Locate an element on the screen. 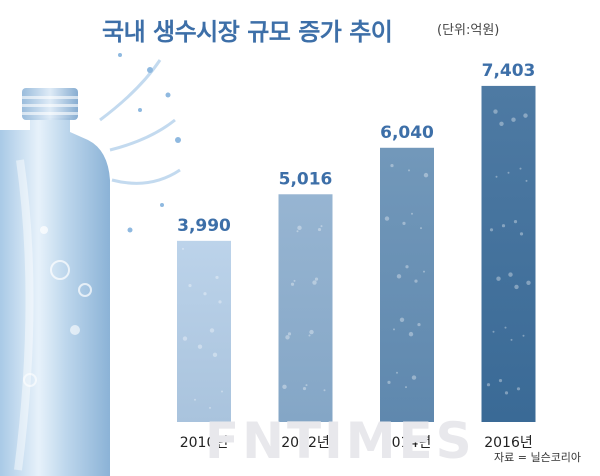  watermark-logo: FNTIMES is located at coordinates (340, 441).